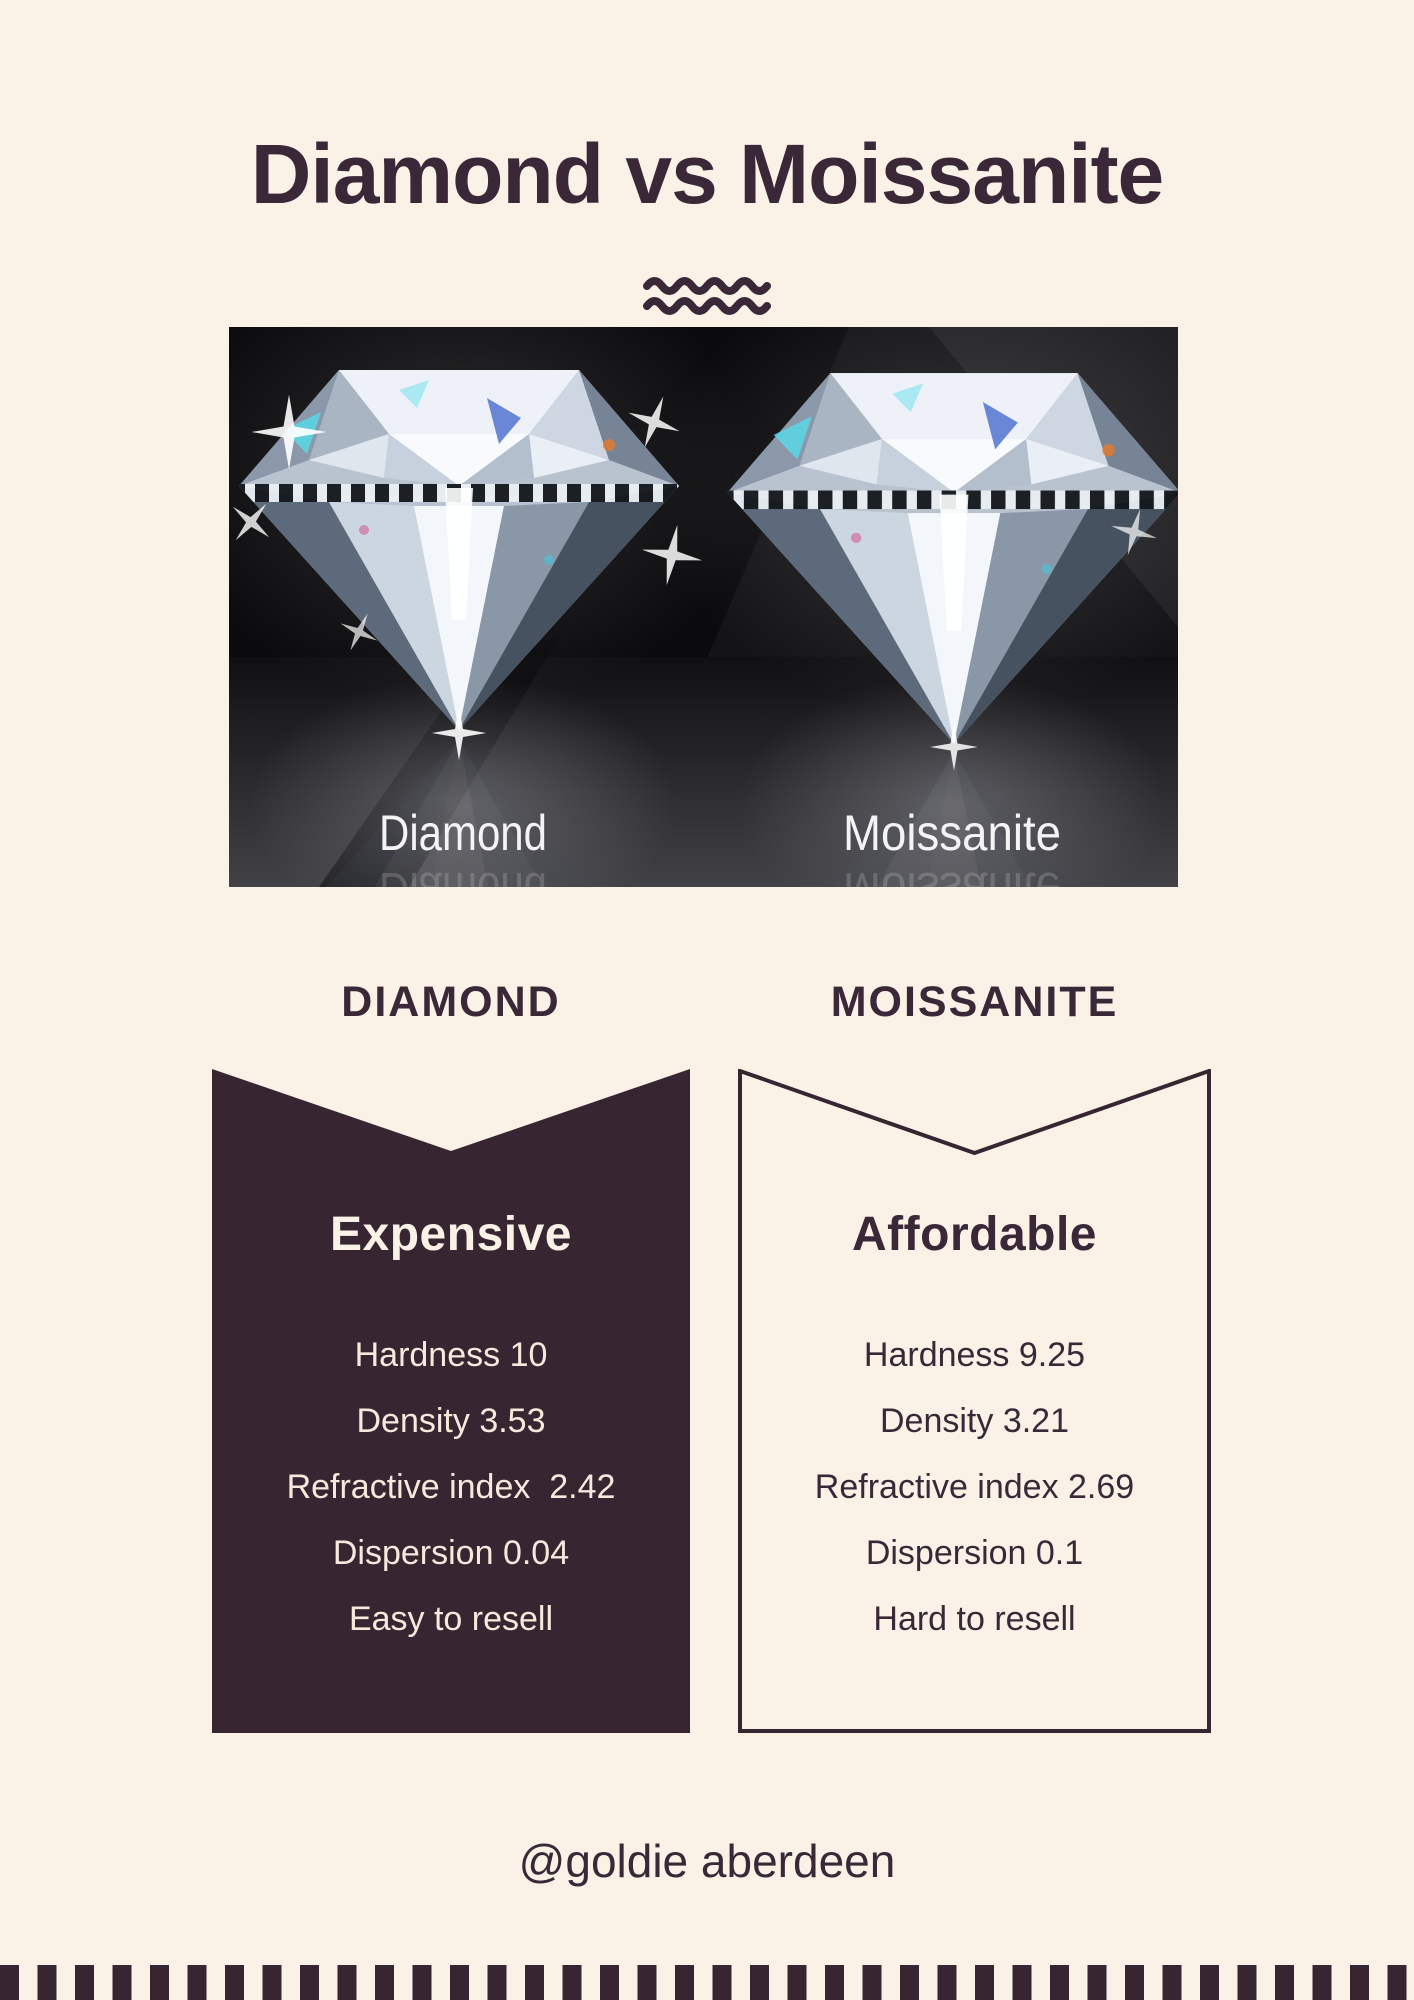  I want to click on card-outline, so click(974, 1401).